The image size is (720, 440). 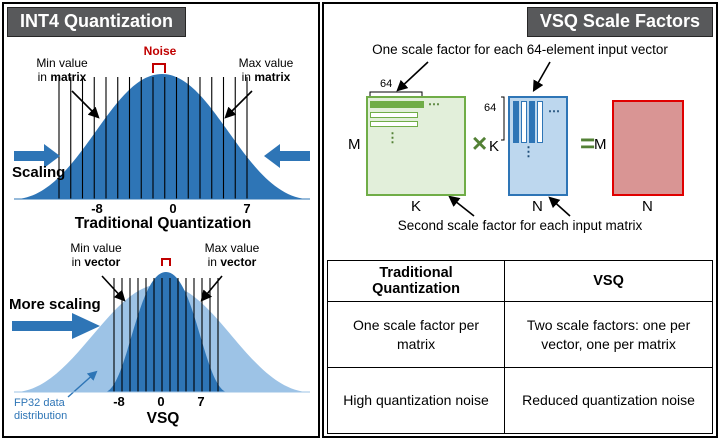 I want to click on more-scaling-label: More scaling, so click(x=55, y=304).